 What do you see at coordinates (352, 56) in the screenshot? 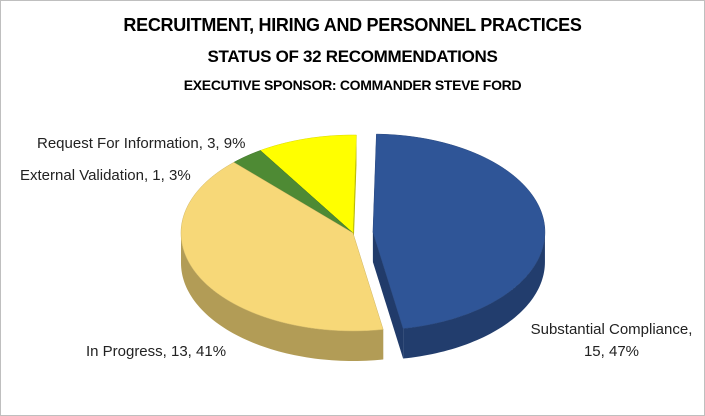
I see `chart-subtitle: STATUS OF 32 RECOMMENDATIONS` at bounding box center [352, 56].